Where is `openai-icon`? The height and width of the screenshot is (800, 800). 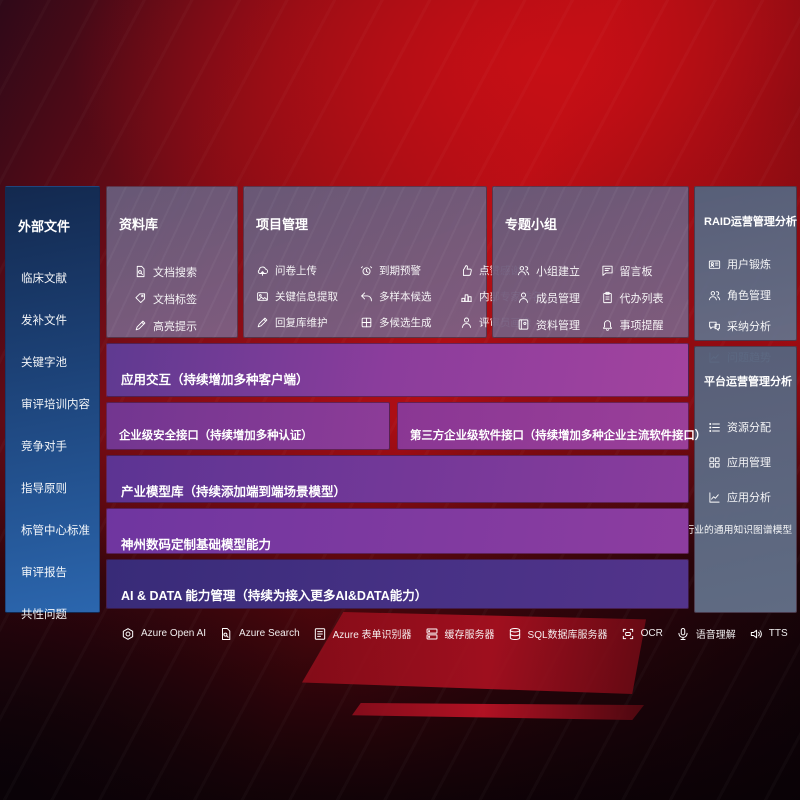 openai-icon is located at coordinates (128, 634).